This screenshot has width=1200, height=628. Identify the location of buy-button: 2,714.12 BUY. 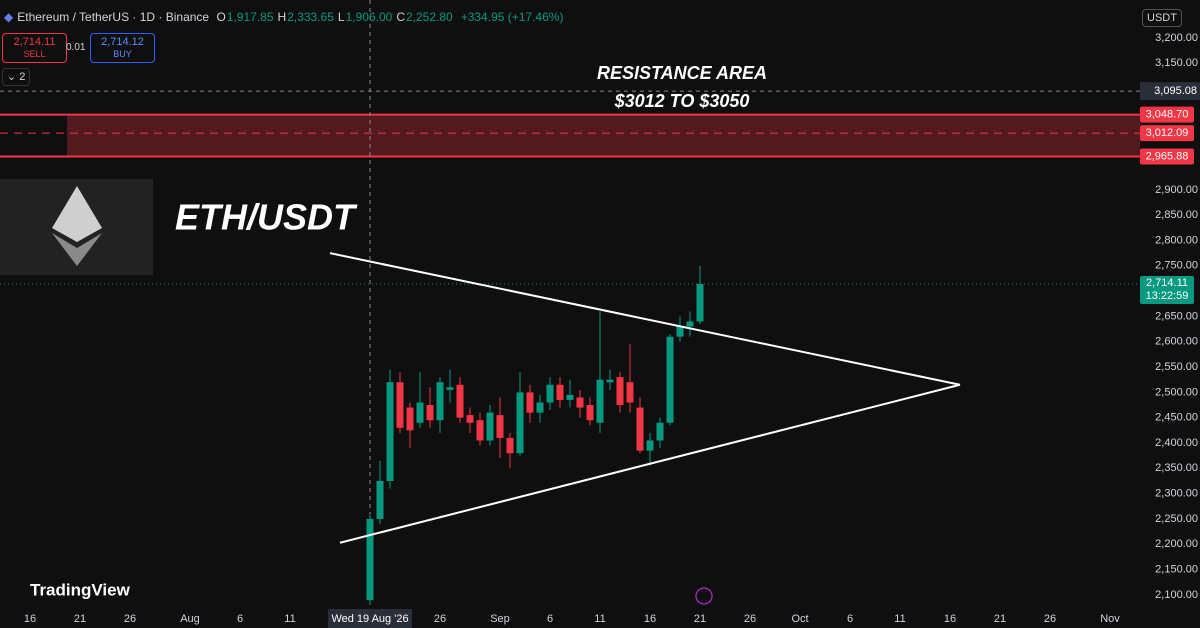
(122, 48).